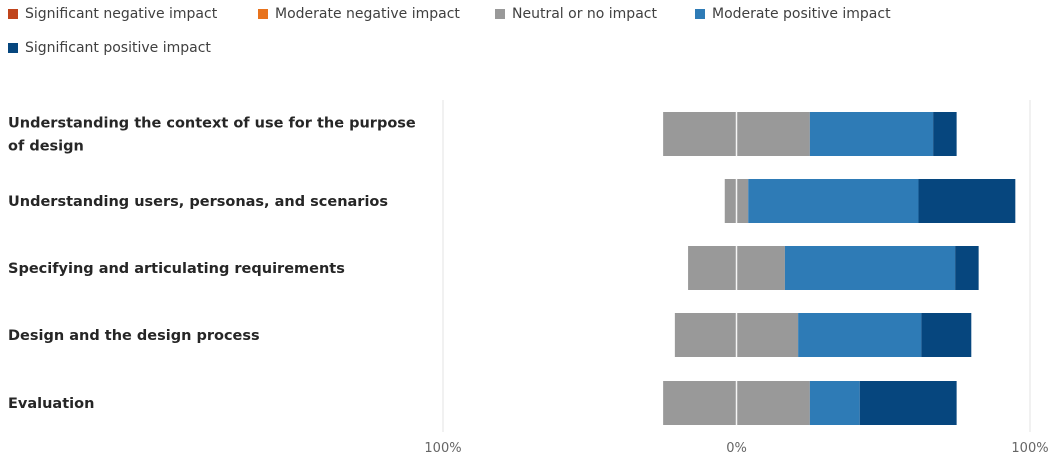  What do you see at coordinates (1029, 448) in the screenshot?
I see `x-tick-label-2: 100%` at bounding box center [1029, 448].